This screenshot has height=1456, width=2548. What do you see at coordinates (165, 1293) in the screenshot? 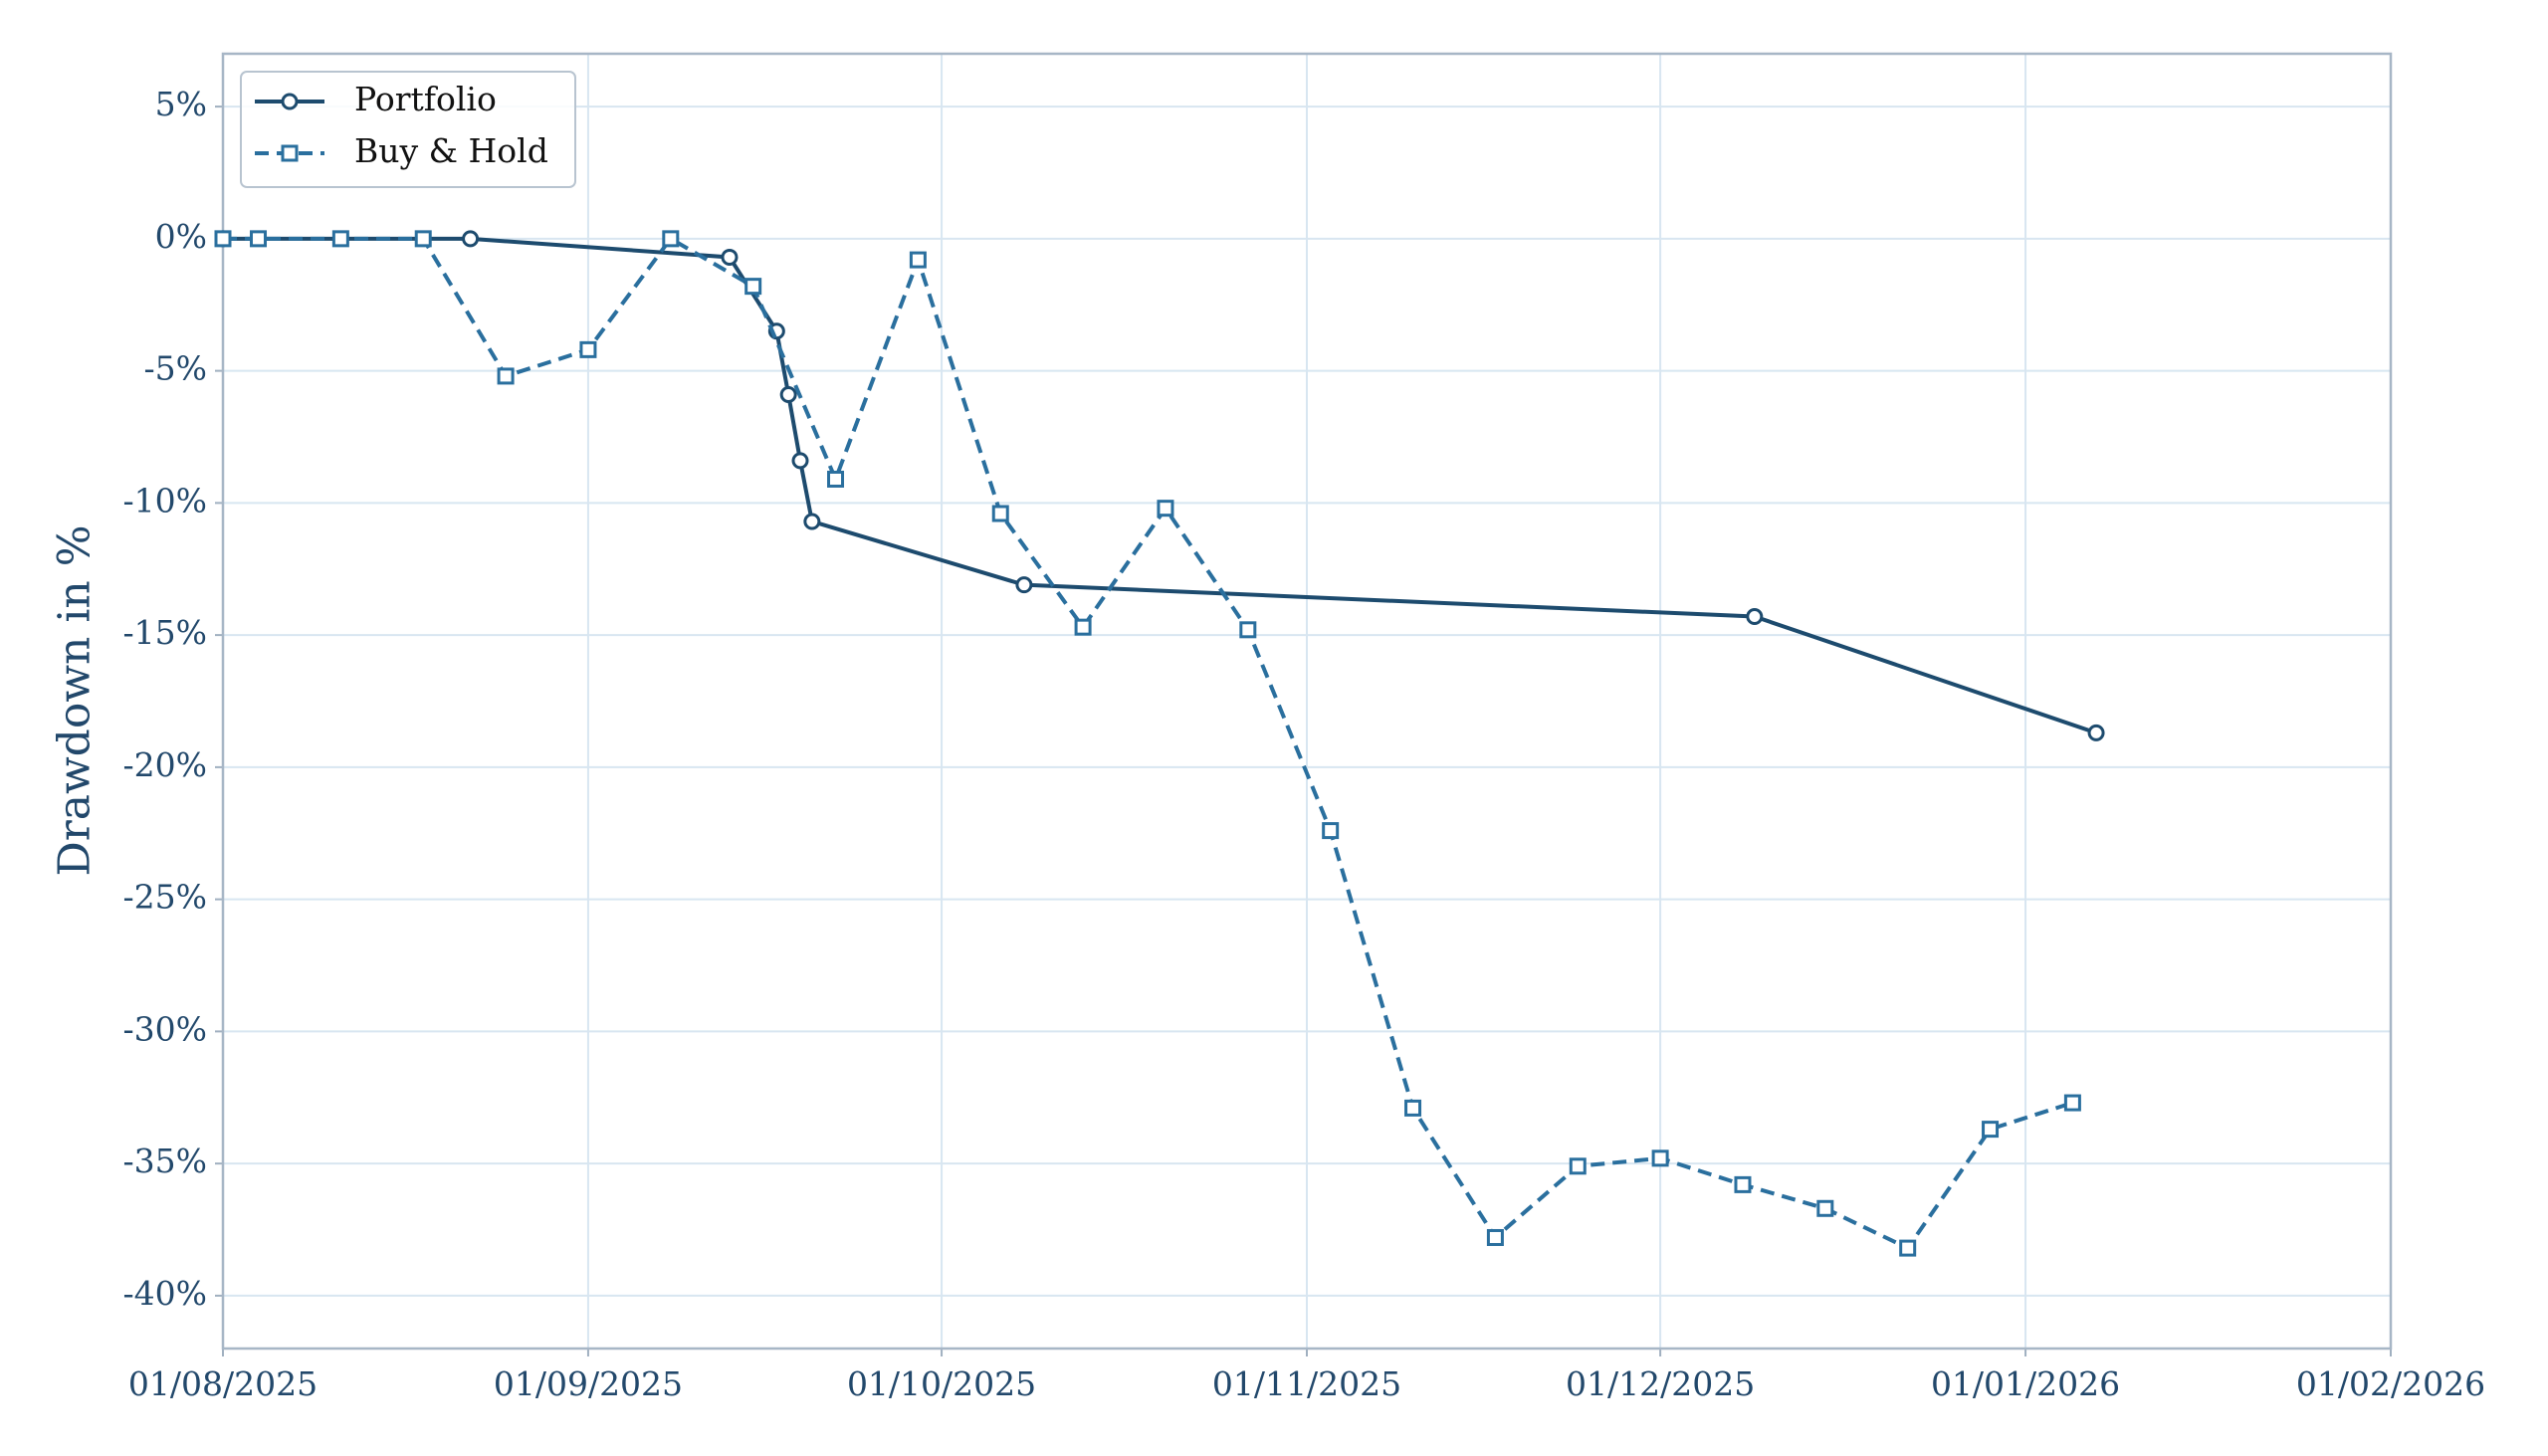
I see `y-tick-label: -40%` at bounding box center [165, 1293].